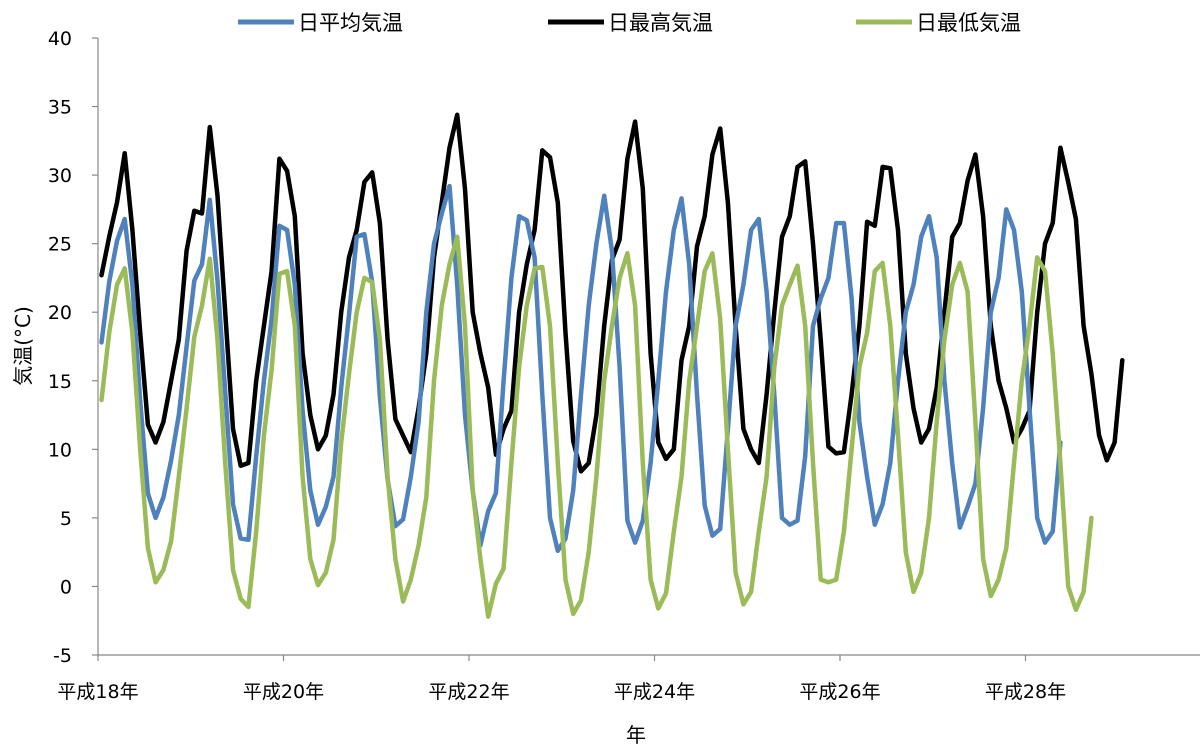 This screenshot has width=1202, height=751. Describe the element at coordinates (60, 450) in the screenshot. I see `y-tick-label: 10` at that location.